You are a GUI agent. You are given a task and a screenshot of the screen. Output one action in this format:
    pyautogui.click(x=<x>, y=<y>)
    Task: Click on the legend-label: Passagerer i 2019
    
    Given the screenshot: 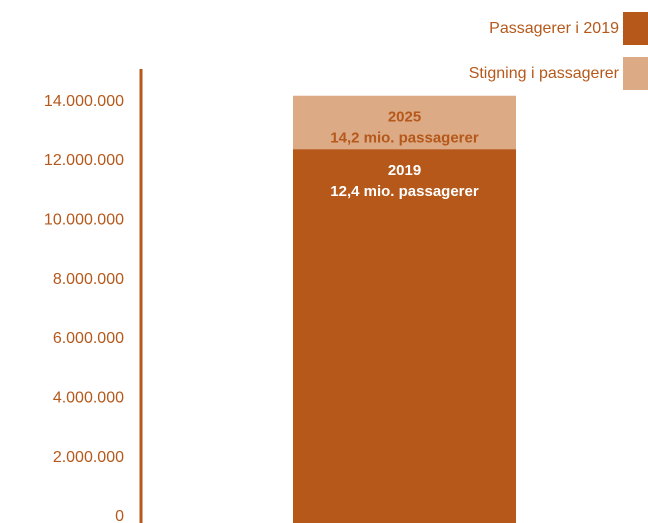 What is the action you would take?
    pyautogui.click(x=554, y=28)
    